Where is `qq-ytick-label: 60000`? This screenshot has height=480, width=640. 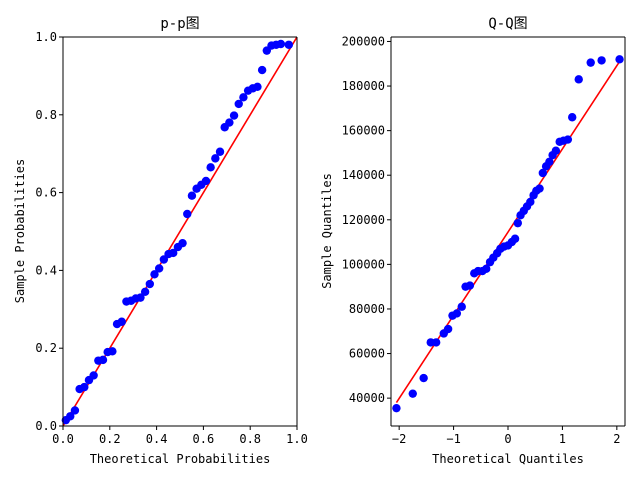
qq-ytick-label: 60000 is located at coordinates (367, 354).